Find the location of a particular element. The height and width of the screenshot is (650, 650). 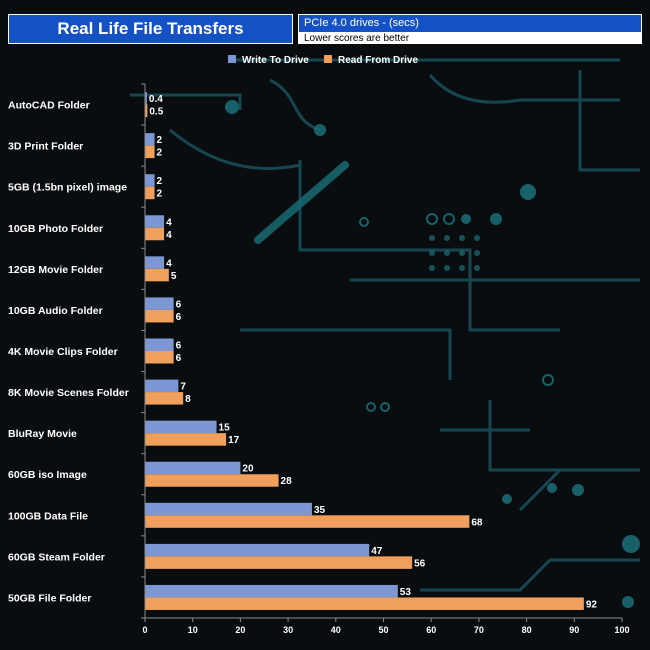

x-tick-label: 90 is located at coordinates (574, 630).